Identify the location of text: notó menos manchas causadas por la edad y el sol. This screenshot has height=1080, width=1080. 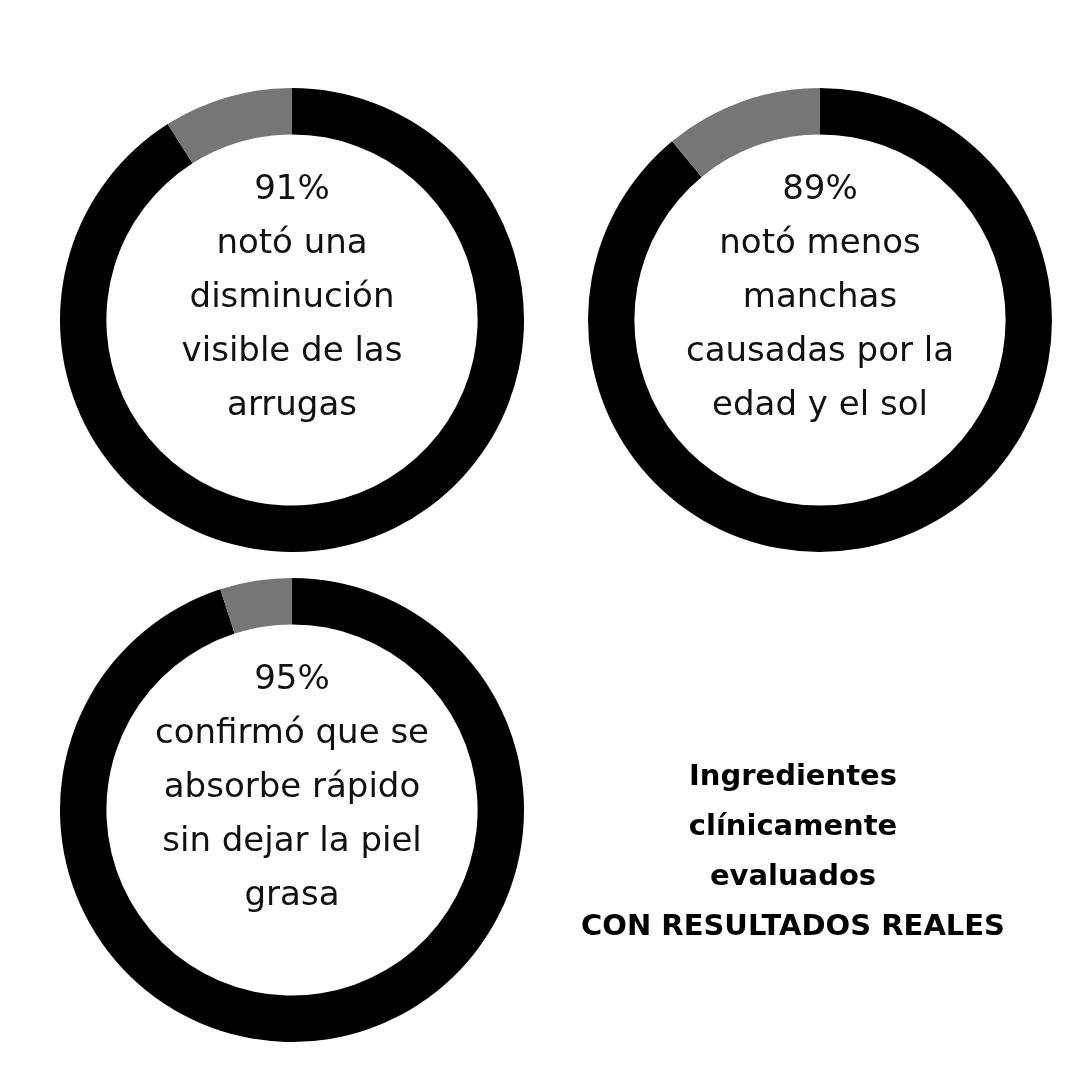
(820, 321).